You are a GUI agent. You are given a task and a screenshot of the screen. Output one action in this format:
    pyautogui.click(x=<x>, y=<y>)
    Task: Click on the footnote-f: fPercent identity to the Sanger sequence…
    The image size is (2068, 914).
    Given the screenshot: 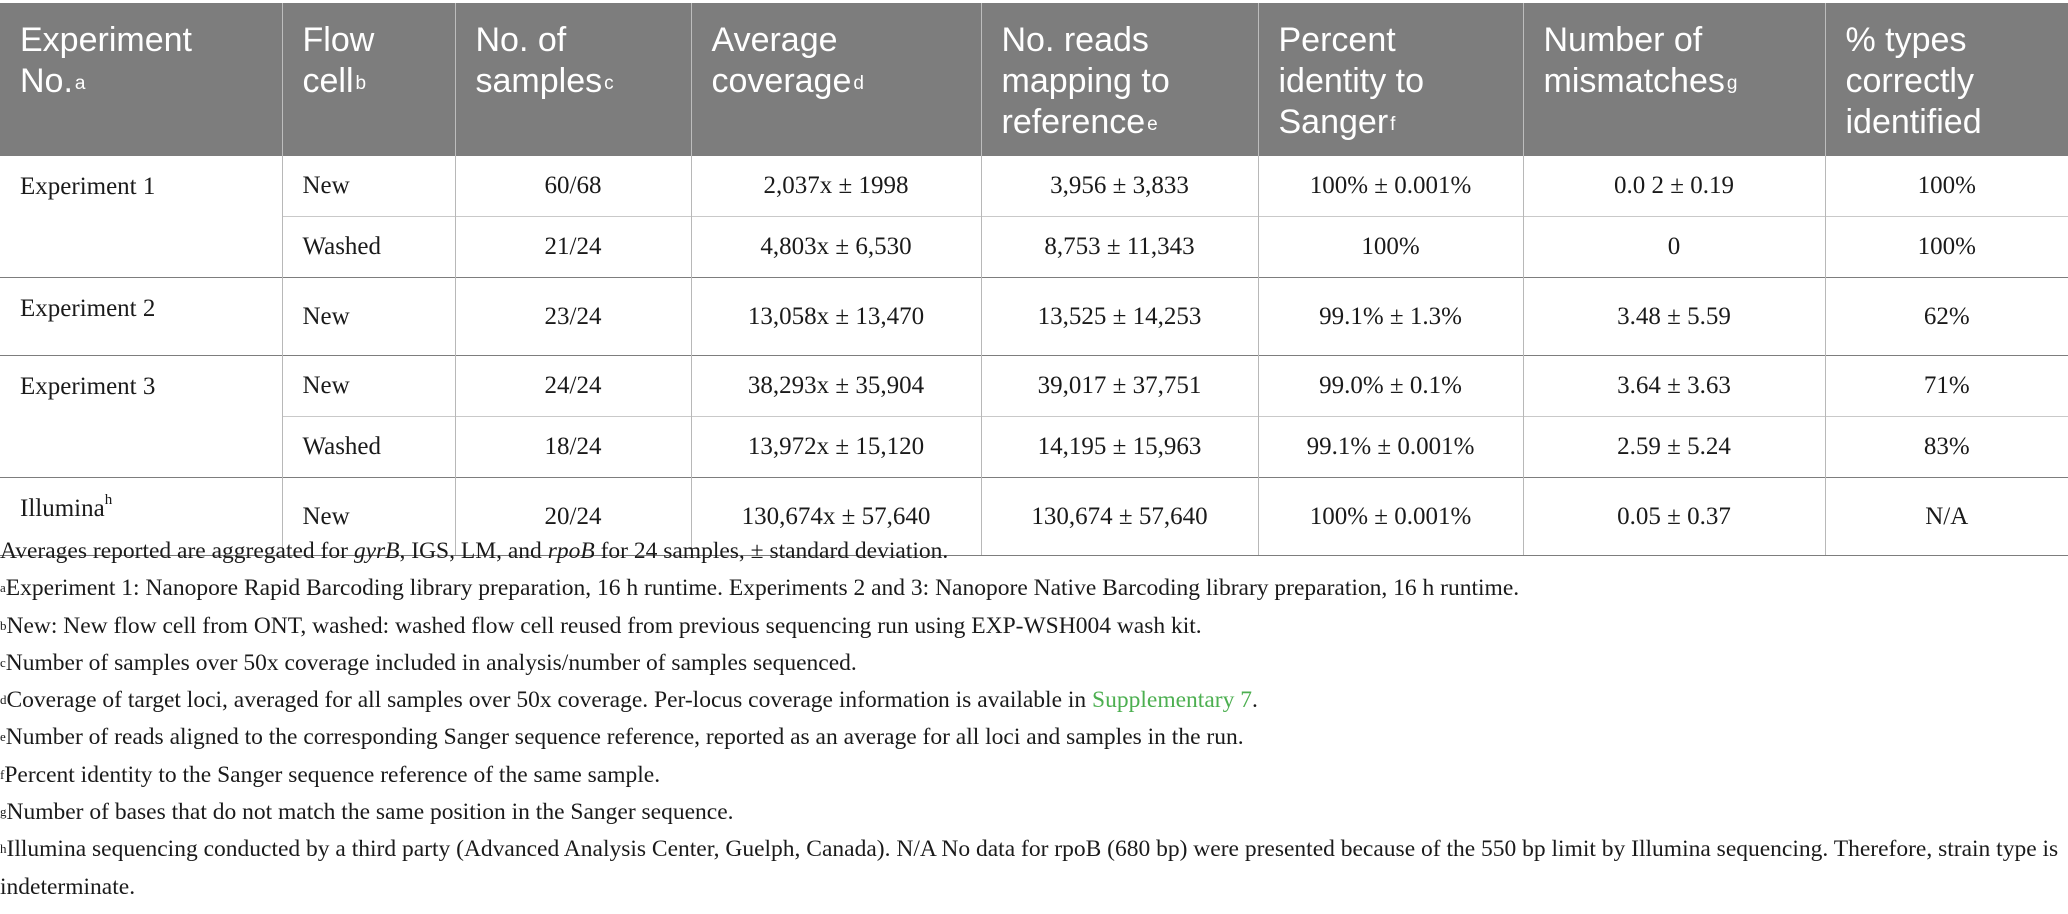 What is the action you would take?
    pyautogui.click(x=330, y=774)
    